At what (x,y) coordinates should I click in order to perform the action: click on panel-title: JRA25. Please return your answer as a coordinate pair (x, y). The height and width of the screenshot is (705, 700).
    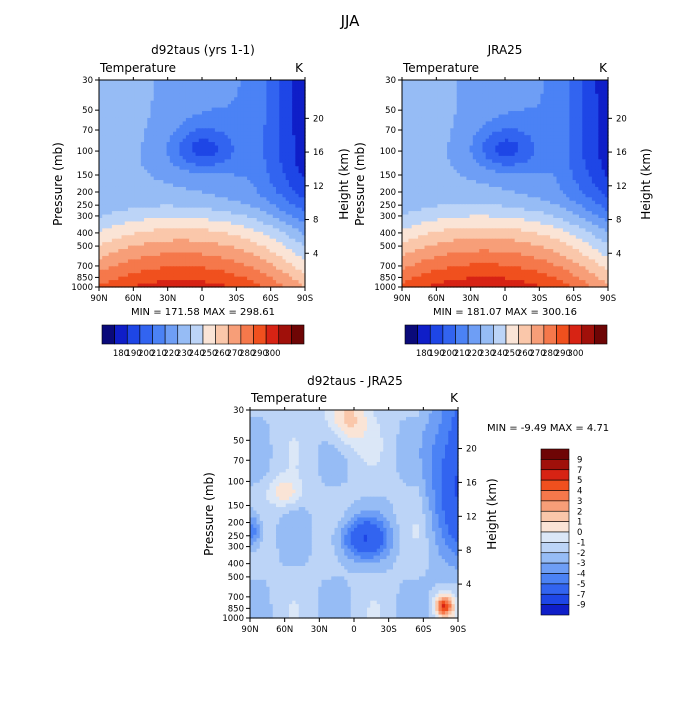
    Looking at the image, I should click on (505, 50).